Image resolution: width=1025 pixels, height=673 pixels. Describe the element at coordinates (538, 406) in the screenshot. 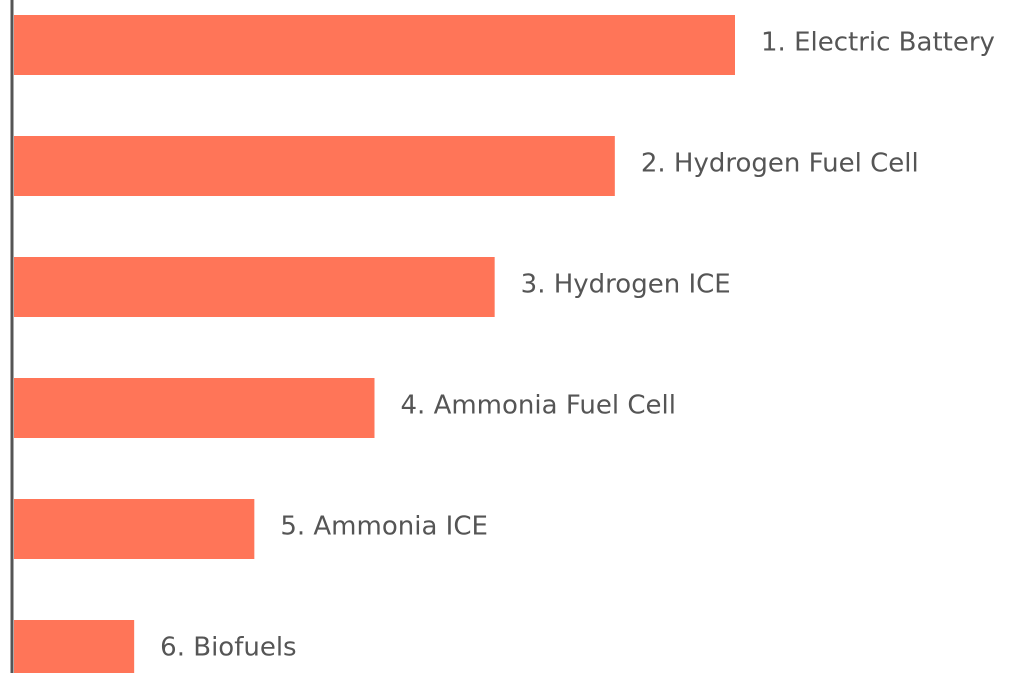

I see `bar-label: 4. Ammonia Fuel Cell` at that location.